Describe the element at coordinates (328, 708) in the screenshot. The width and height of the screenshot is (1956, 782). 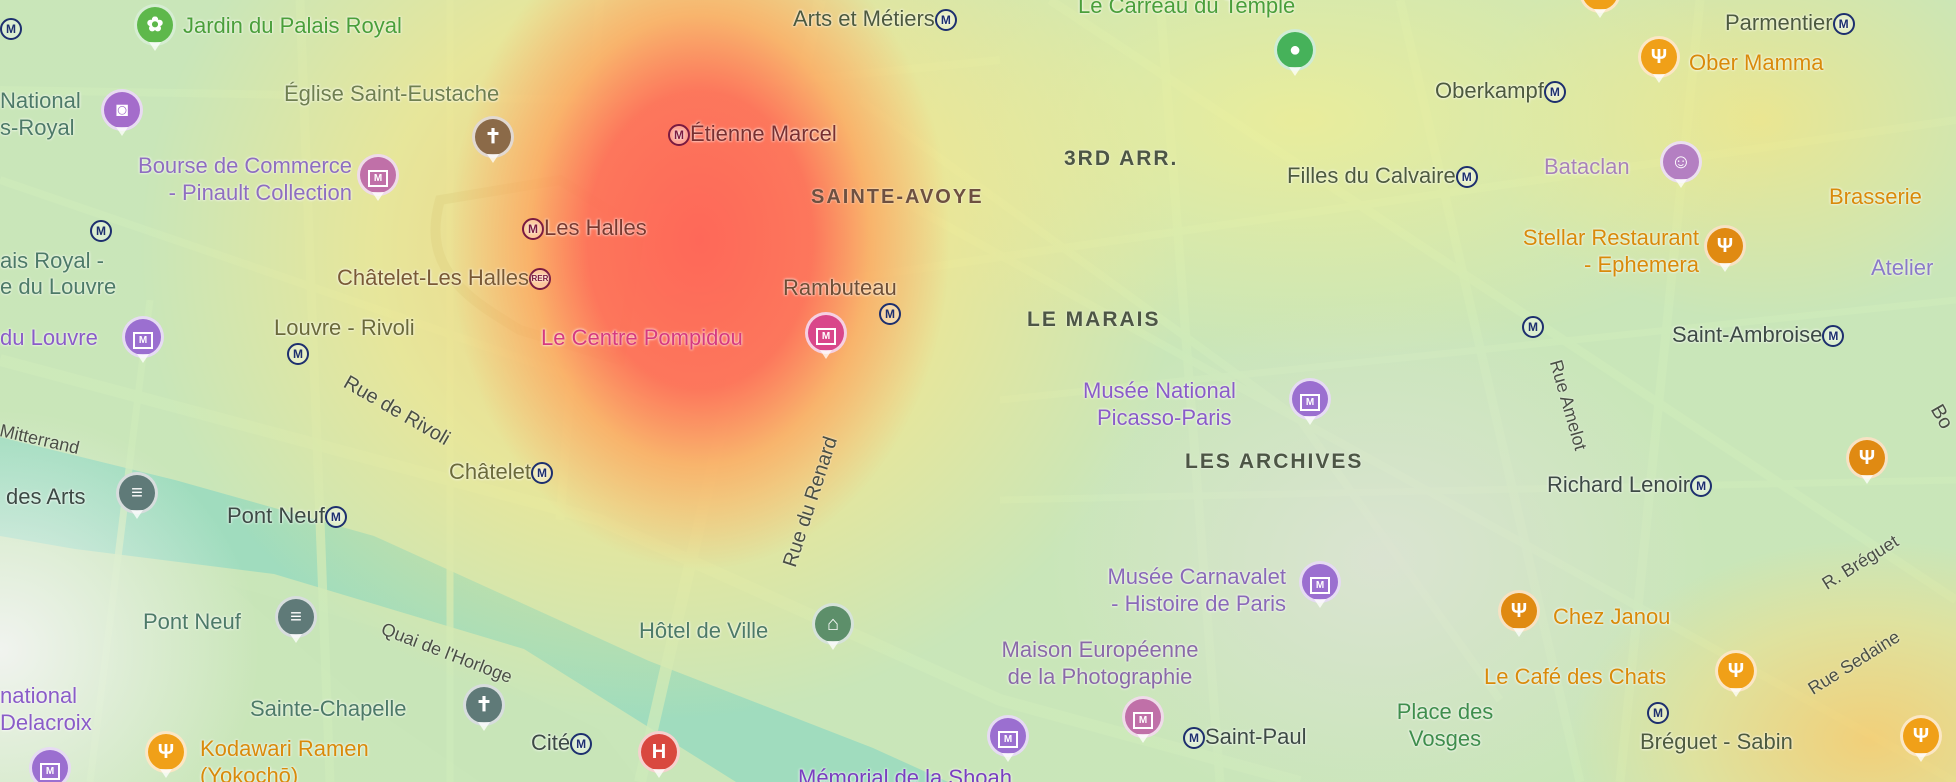
I see `poi-sainte-chapelle: Sainte-Chapelle` at that location.